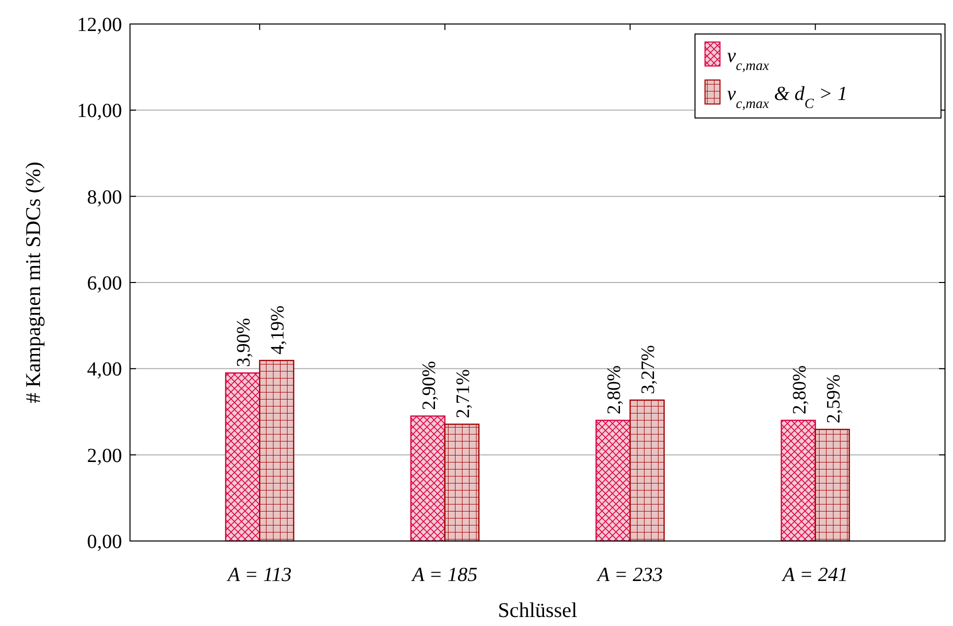 Image resolution: width=953 pixels, height=626 pixels. What do you see at coordinates (649, 369) in the screenshot?
I see `data-label: 3,27%` at bounding box center [649, 369].